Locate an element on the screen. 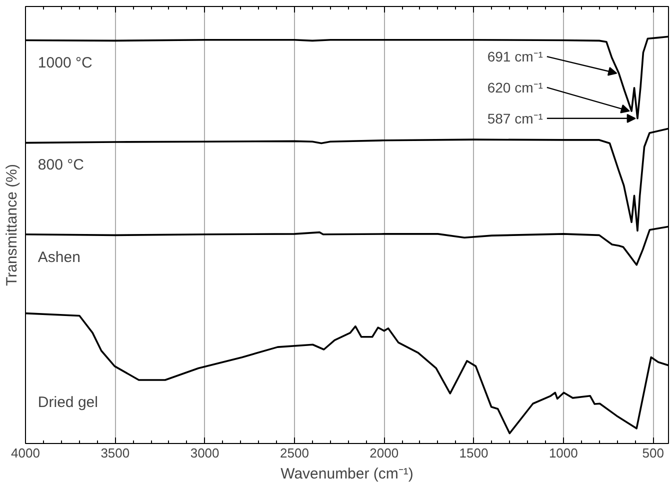 The image size is (670, 485). x-tick-label: 2500 is located at coordinates (294, 453).